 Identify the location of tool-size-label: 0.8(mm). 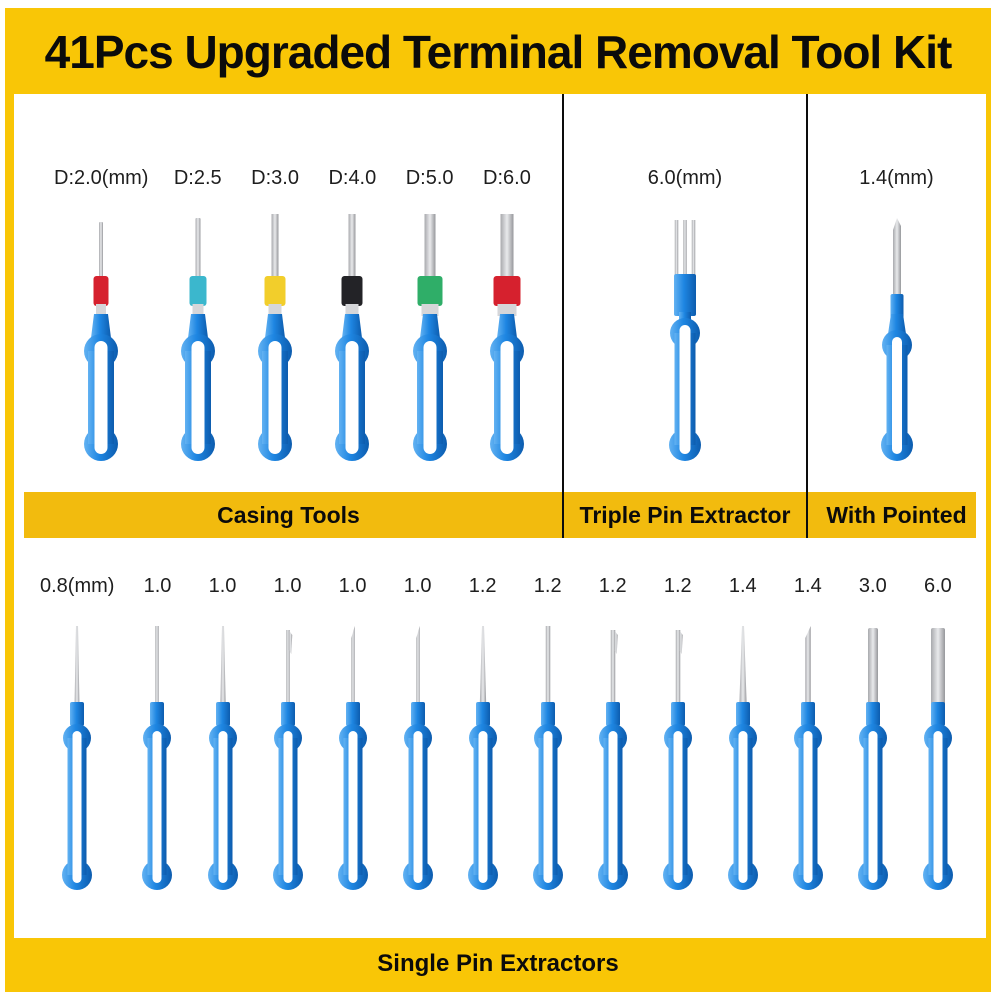
(77, 586).